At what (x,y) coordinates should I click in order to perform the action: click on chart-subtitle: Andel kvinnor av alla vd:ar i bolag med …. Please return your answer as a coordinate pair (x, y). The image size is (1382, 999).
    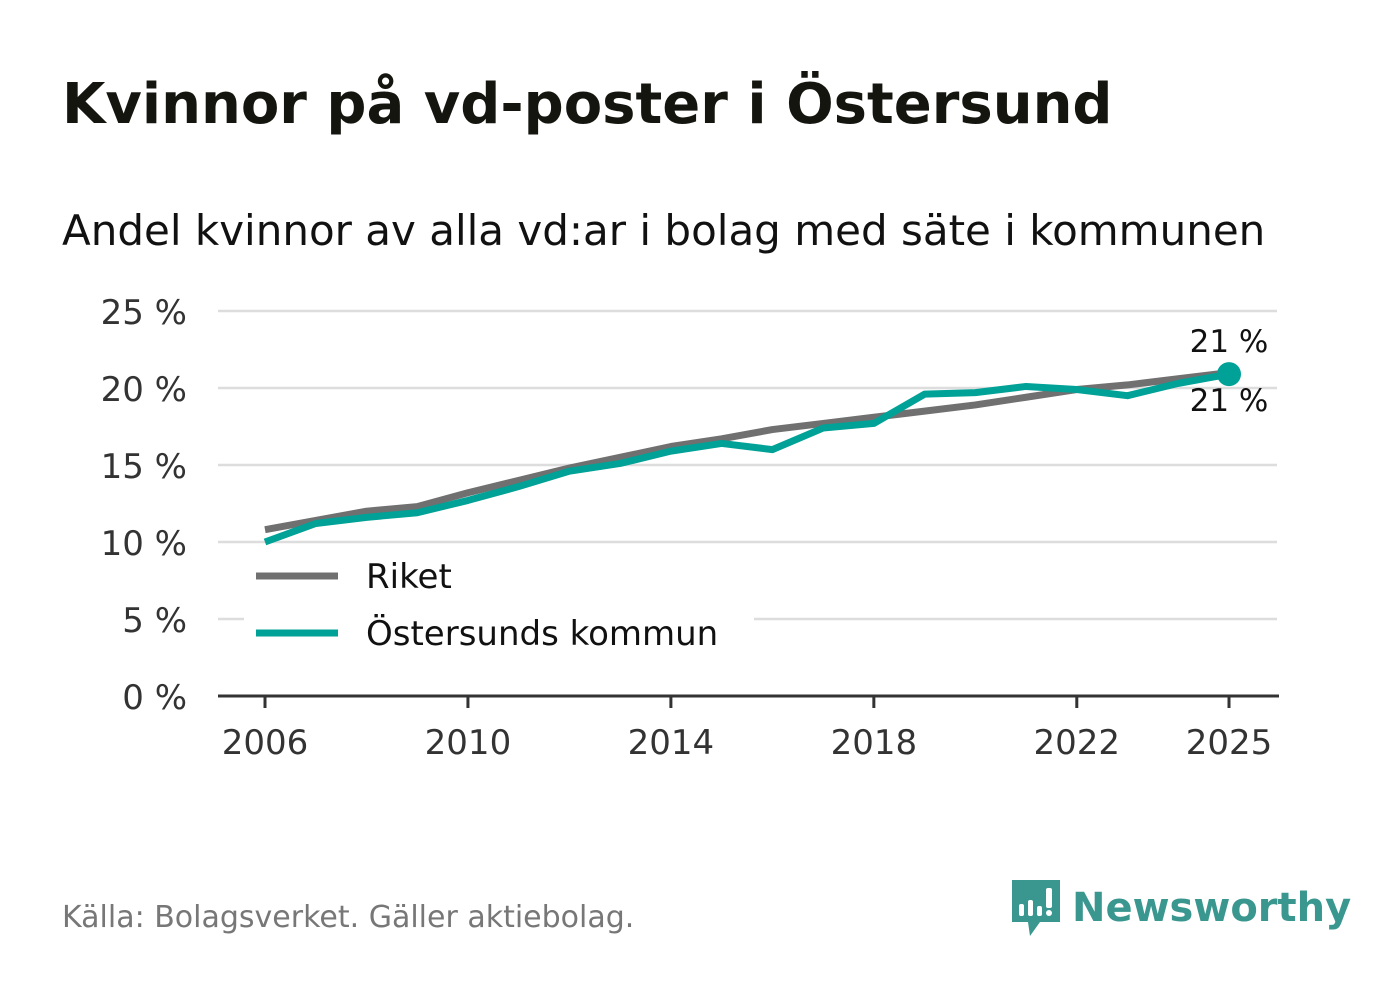
    Looking at the image, I should click on (664, 230).